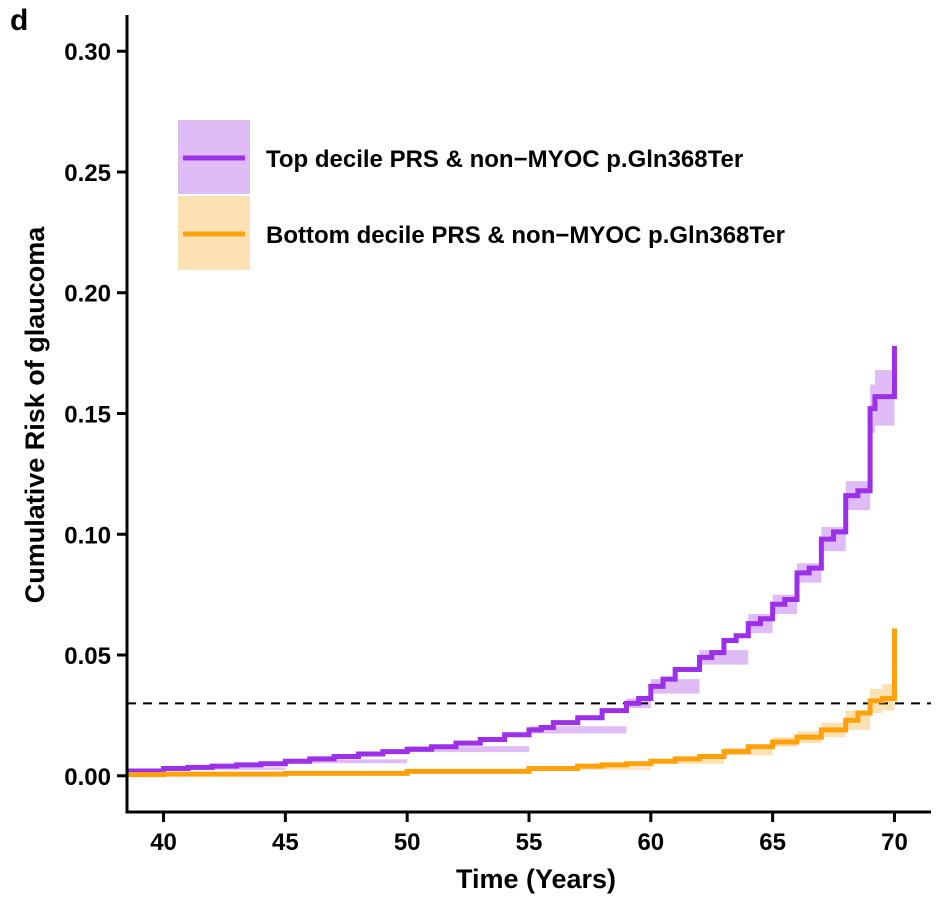 Image resolution: width=947 pixels, height=900 pixels. Describe the element at coordinates (35, 415) in the screenshot. I see `y-axis-title: Cumulative Risk of glaucoma` at that location.